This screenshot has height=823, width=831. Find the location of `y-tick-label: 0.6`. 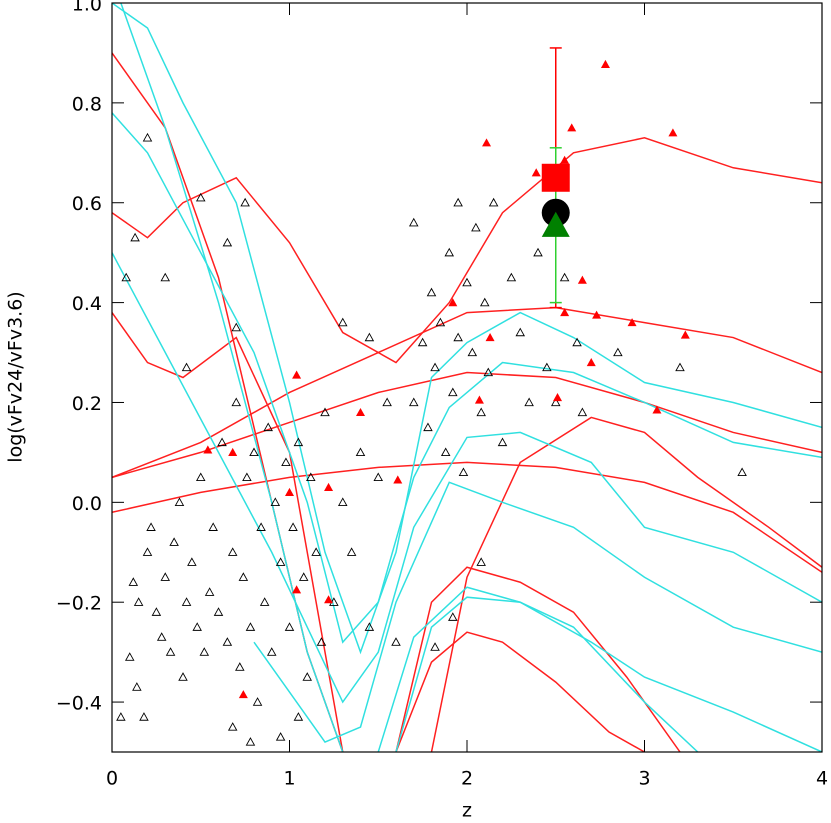

y-tick-label: 0.6 is located at coordinates (87, 204).